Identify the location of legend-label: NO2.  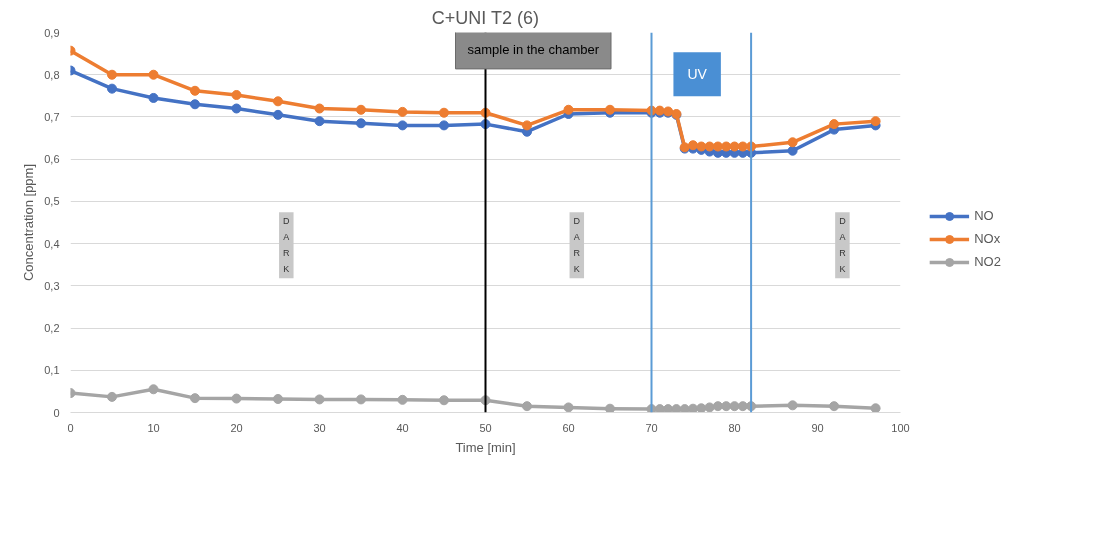
(987, 261).